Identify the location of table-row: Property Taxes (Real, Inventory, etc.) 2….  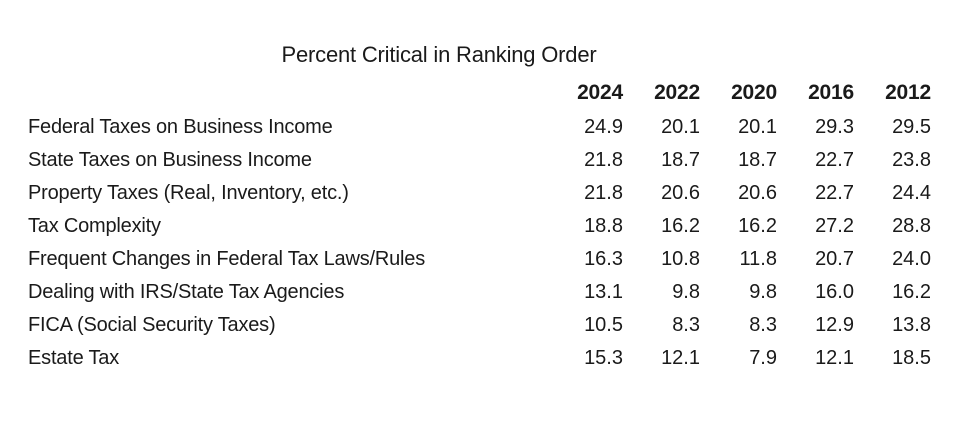
(479, 193).